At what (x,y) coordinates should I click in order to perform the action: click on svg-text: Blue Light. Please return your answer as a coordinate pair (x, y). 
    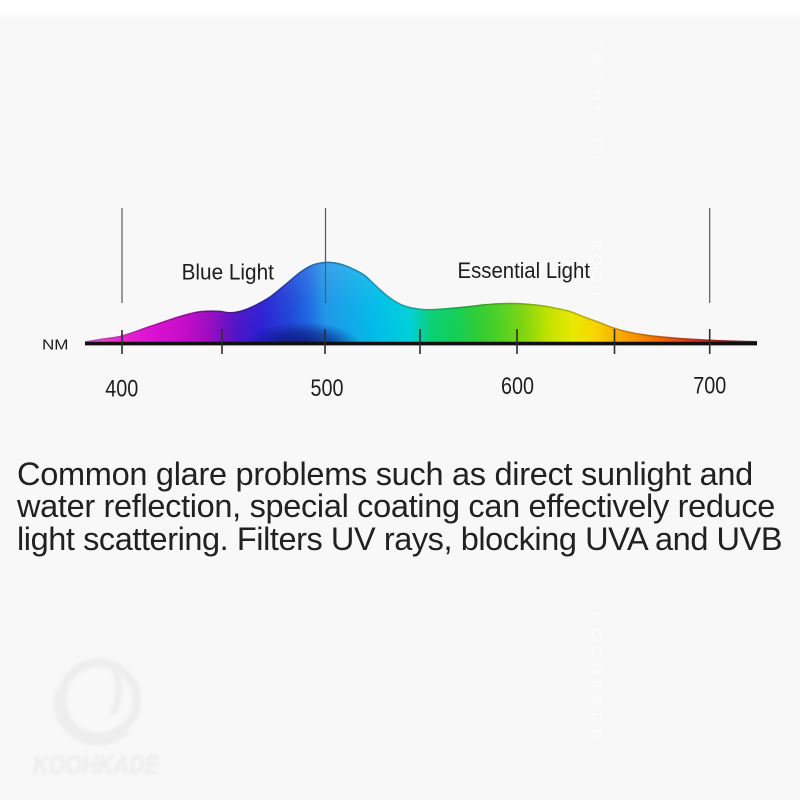
    Looking at the image, I should click on (228, 272).